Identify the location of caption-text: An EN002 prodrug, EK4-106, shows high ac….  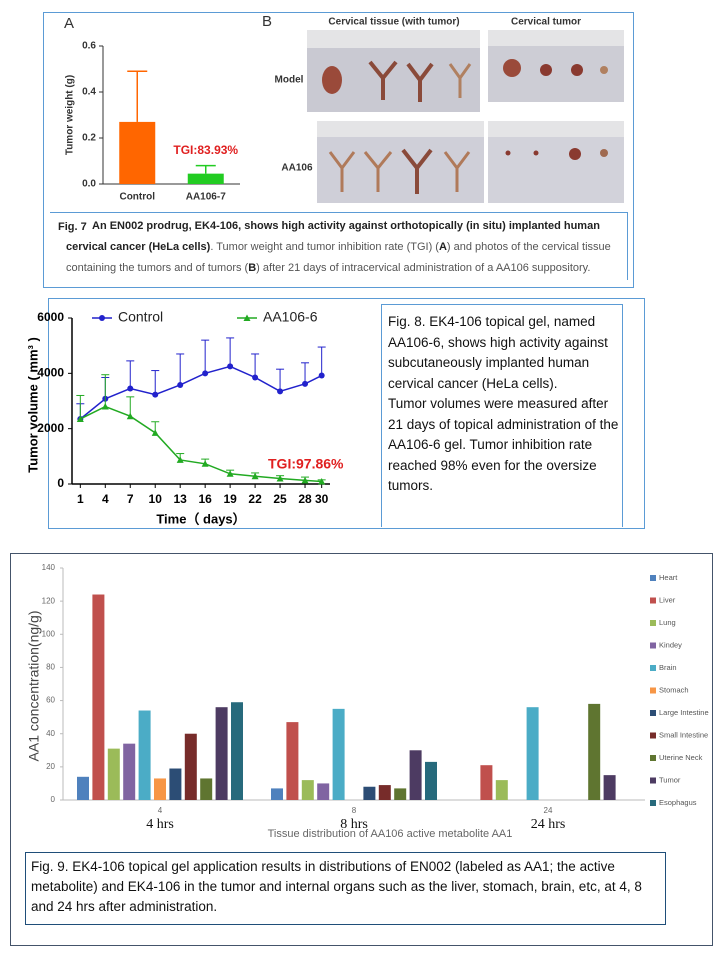
(333, 236).